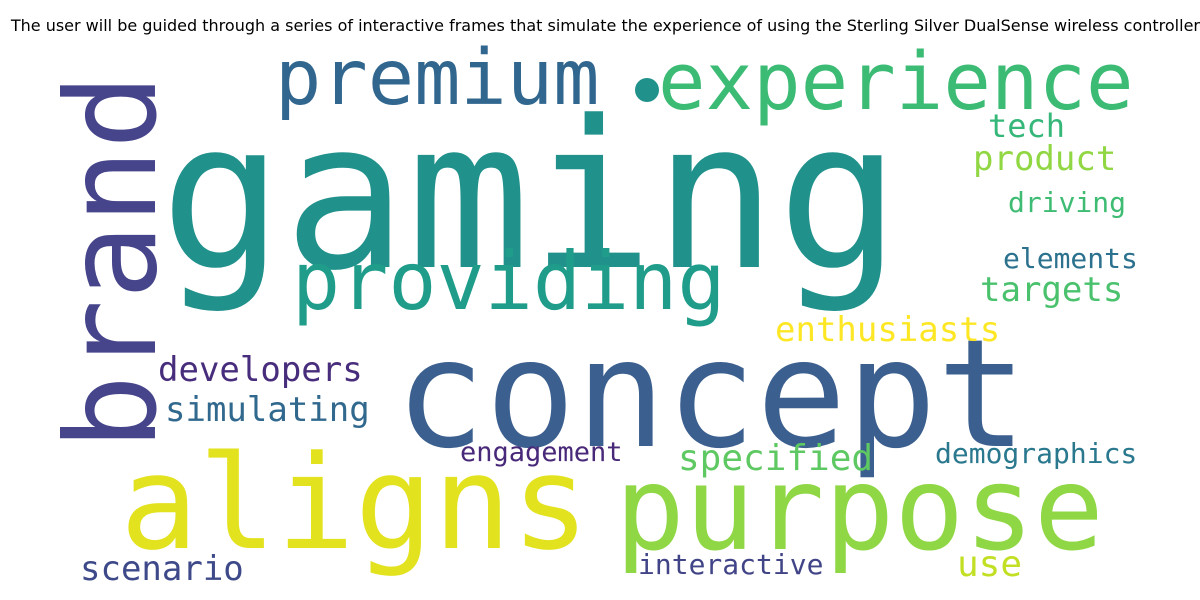  Describe the element at coordinates (437, 78) in the screenshot. I see `word-premium: premium` at that location.